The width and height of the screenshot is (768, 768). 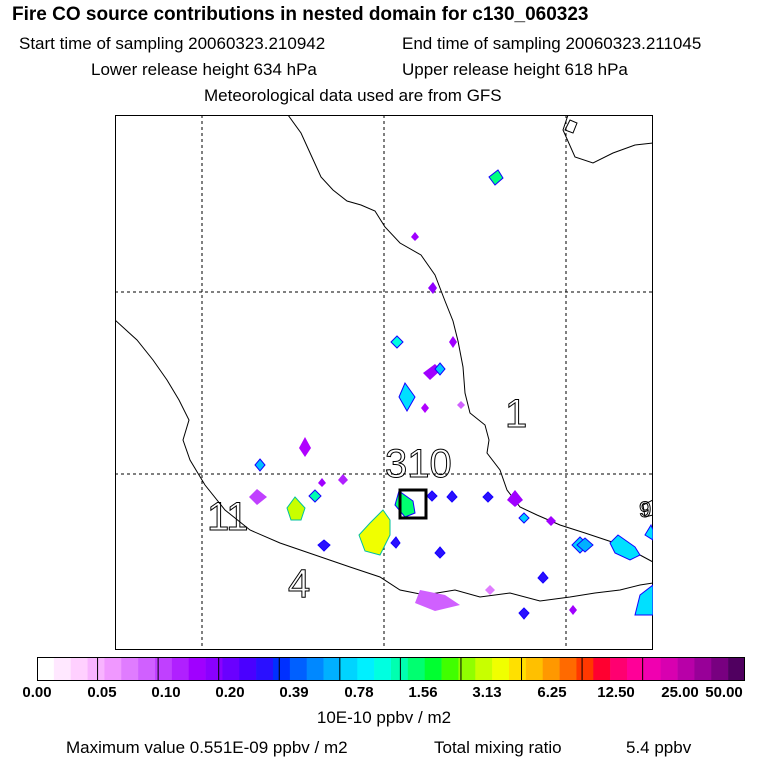 I want to click on region-label: 4, so click(x=299, y=584).